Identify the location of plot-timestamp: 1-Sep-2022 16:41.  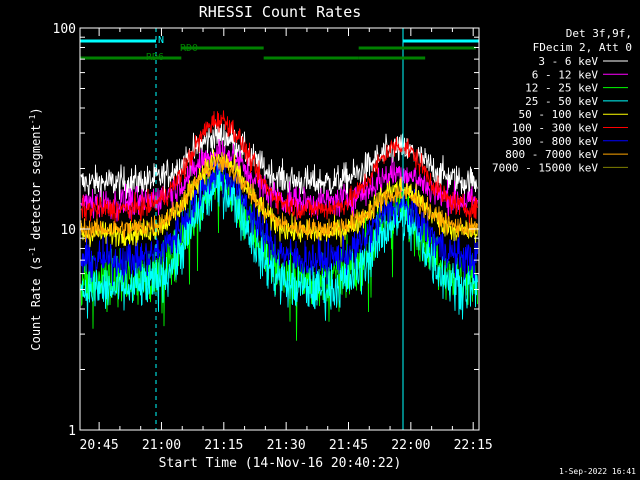
(597, 471).